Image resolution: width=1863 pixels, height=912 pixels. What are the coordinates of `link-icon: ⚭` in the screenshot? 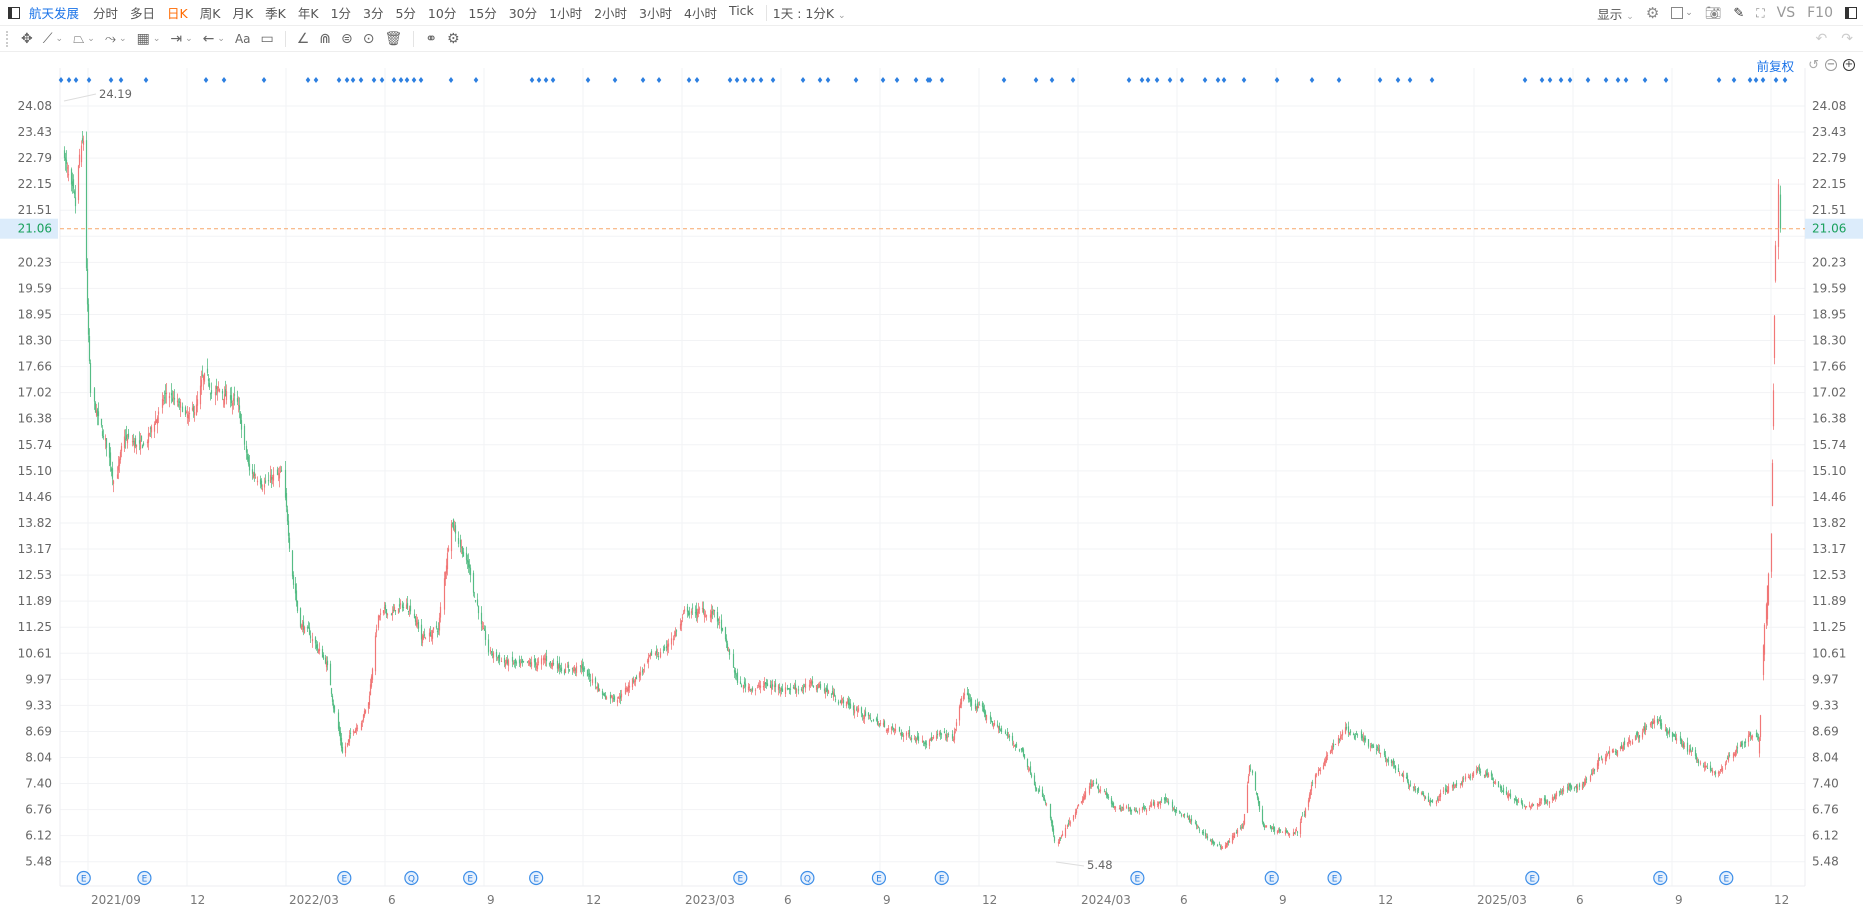 It's located at (431, 38).